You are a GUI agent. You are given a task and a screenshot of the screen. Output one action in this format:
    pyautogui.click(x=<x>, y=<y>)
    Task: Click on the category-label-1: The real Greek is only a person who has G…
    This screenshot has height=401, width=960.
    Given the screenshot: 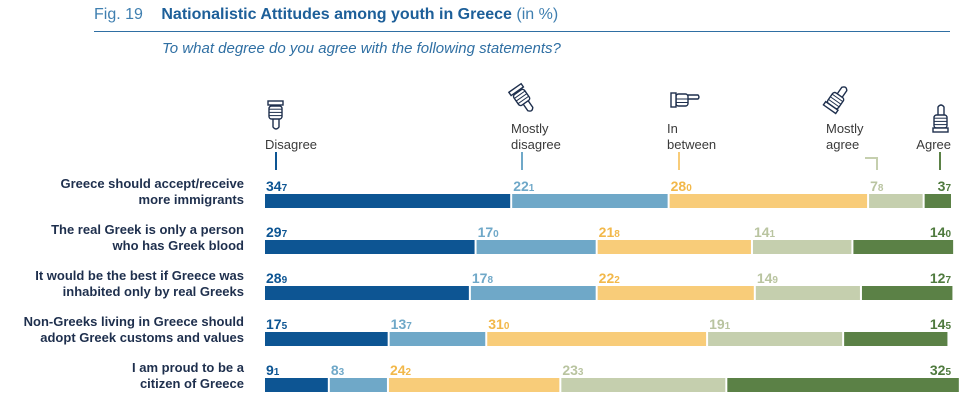 What is the action you would take?
    pyautogui.click(x=147, y=237)
    